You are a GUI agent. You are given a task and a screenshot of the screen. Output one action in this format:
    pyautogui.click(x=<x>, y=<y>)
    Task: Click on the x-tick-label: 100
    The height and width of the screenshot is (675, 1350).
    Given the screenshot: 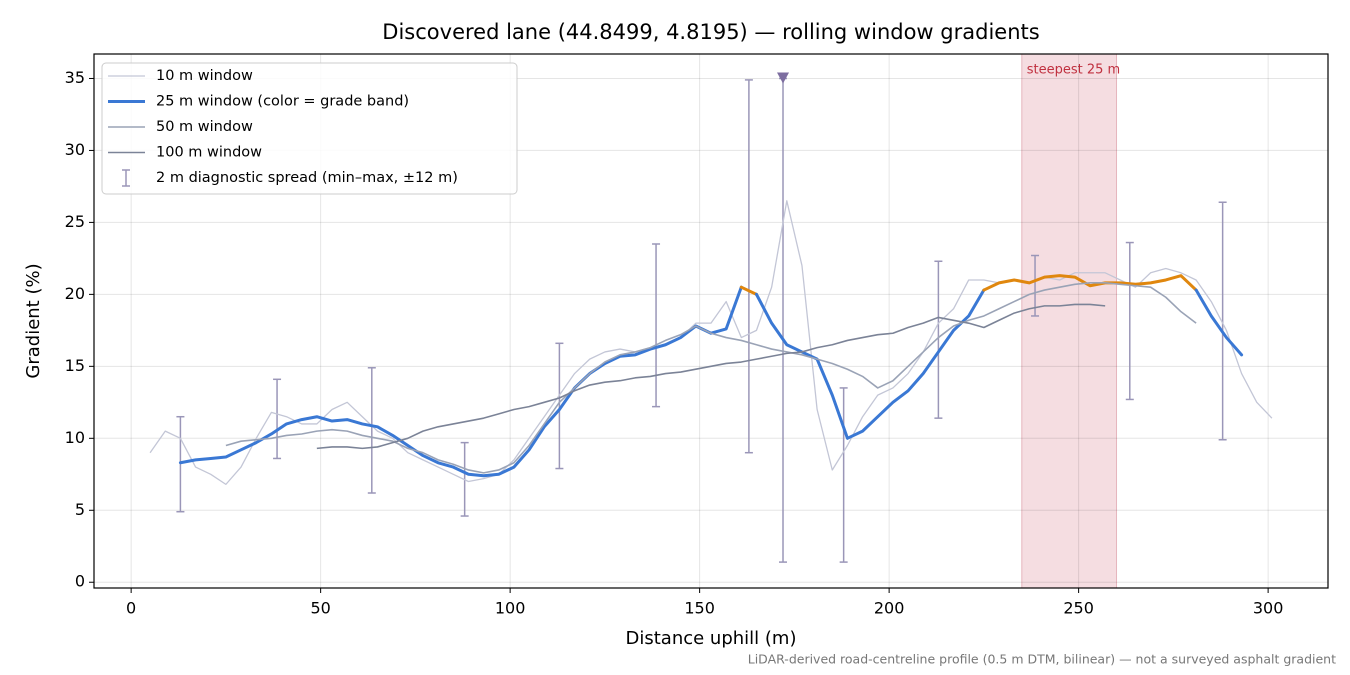 What is the action you would take?
    pyautogui.click(x=510, y=608)
    